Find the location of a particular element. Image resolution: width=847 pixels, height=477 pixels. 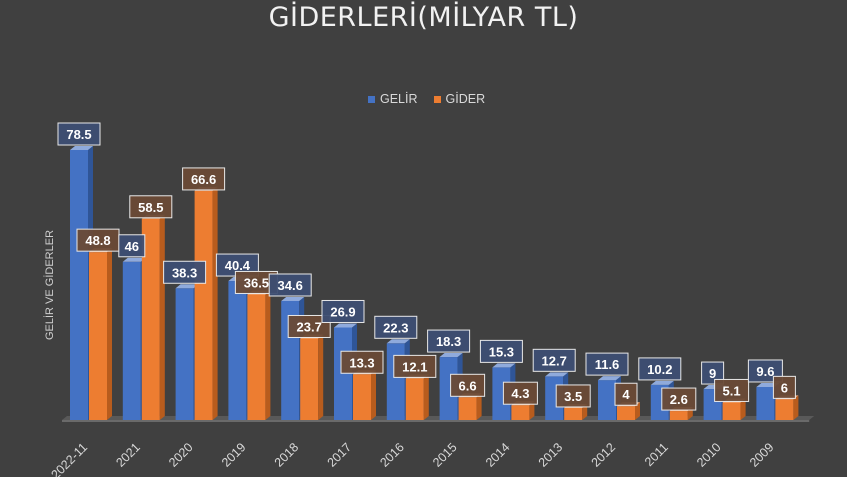

legend-swatch-gelir is located at coordinates (371, 99).